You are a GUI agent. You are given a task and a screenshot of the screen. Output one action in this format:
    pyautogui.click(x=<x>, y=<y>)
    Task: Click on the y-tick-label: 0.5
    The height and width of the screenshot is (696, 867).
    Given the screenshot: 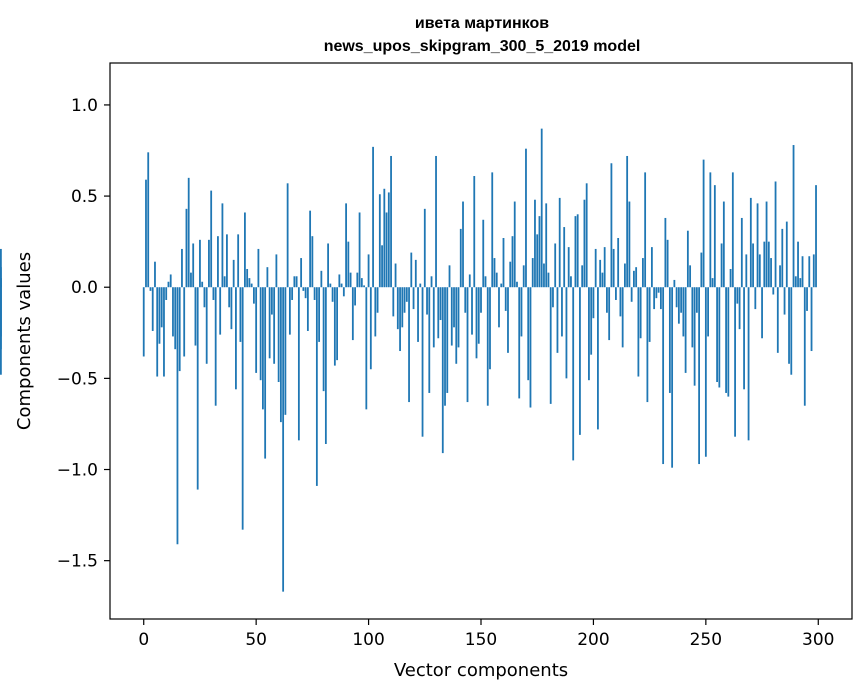 What is the action you would take?
    pyautogui.click(x=84, y=197)
    